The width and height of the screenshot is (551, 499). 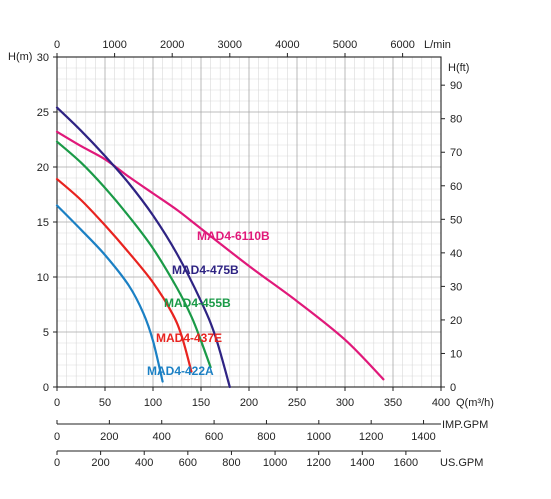 I want to click on y-tick-label: 20, so click(x=43, y=168).